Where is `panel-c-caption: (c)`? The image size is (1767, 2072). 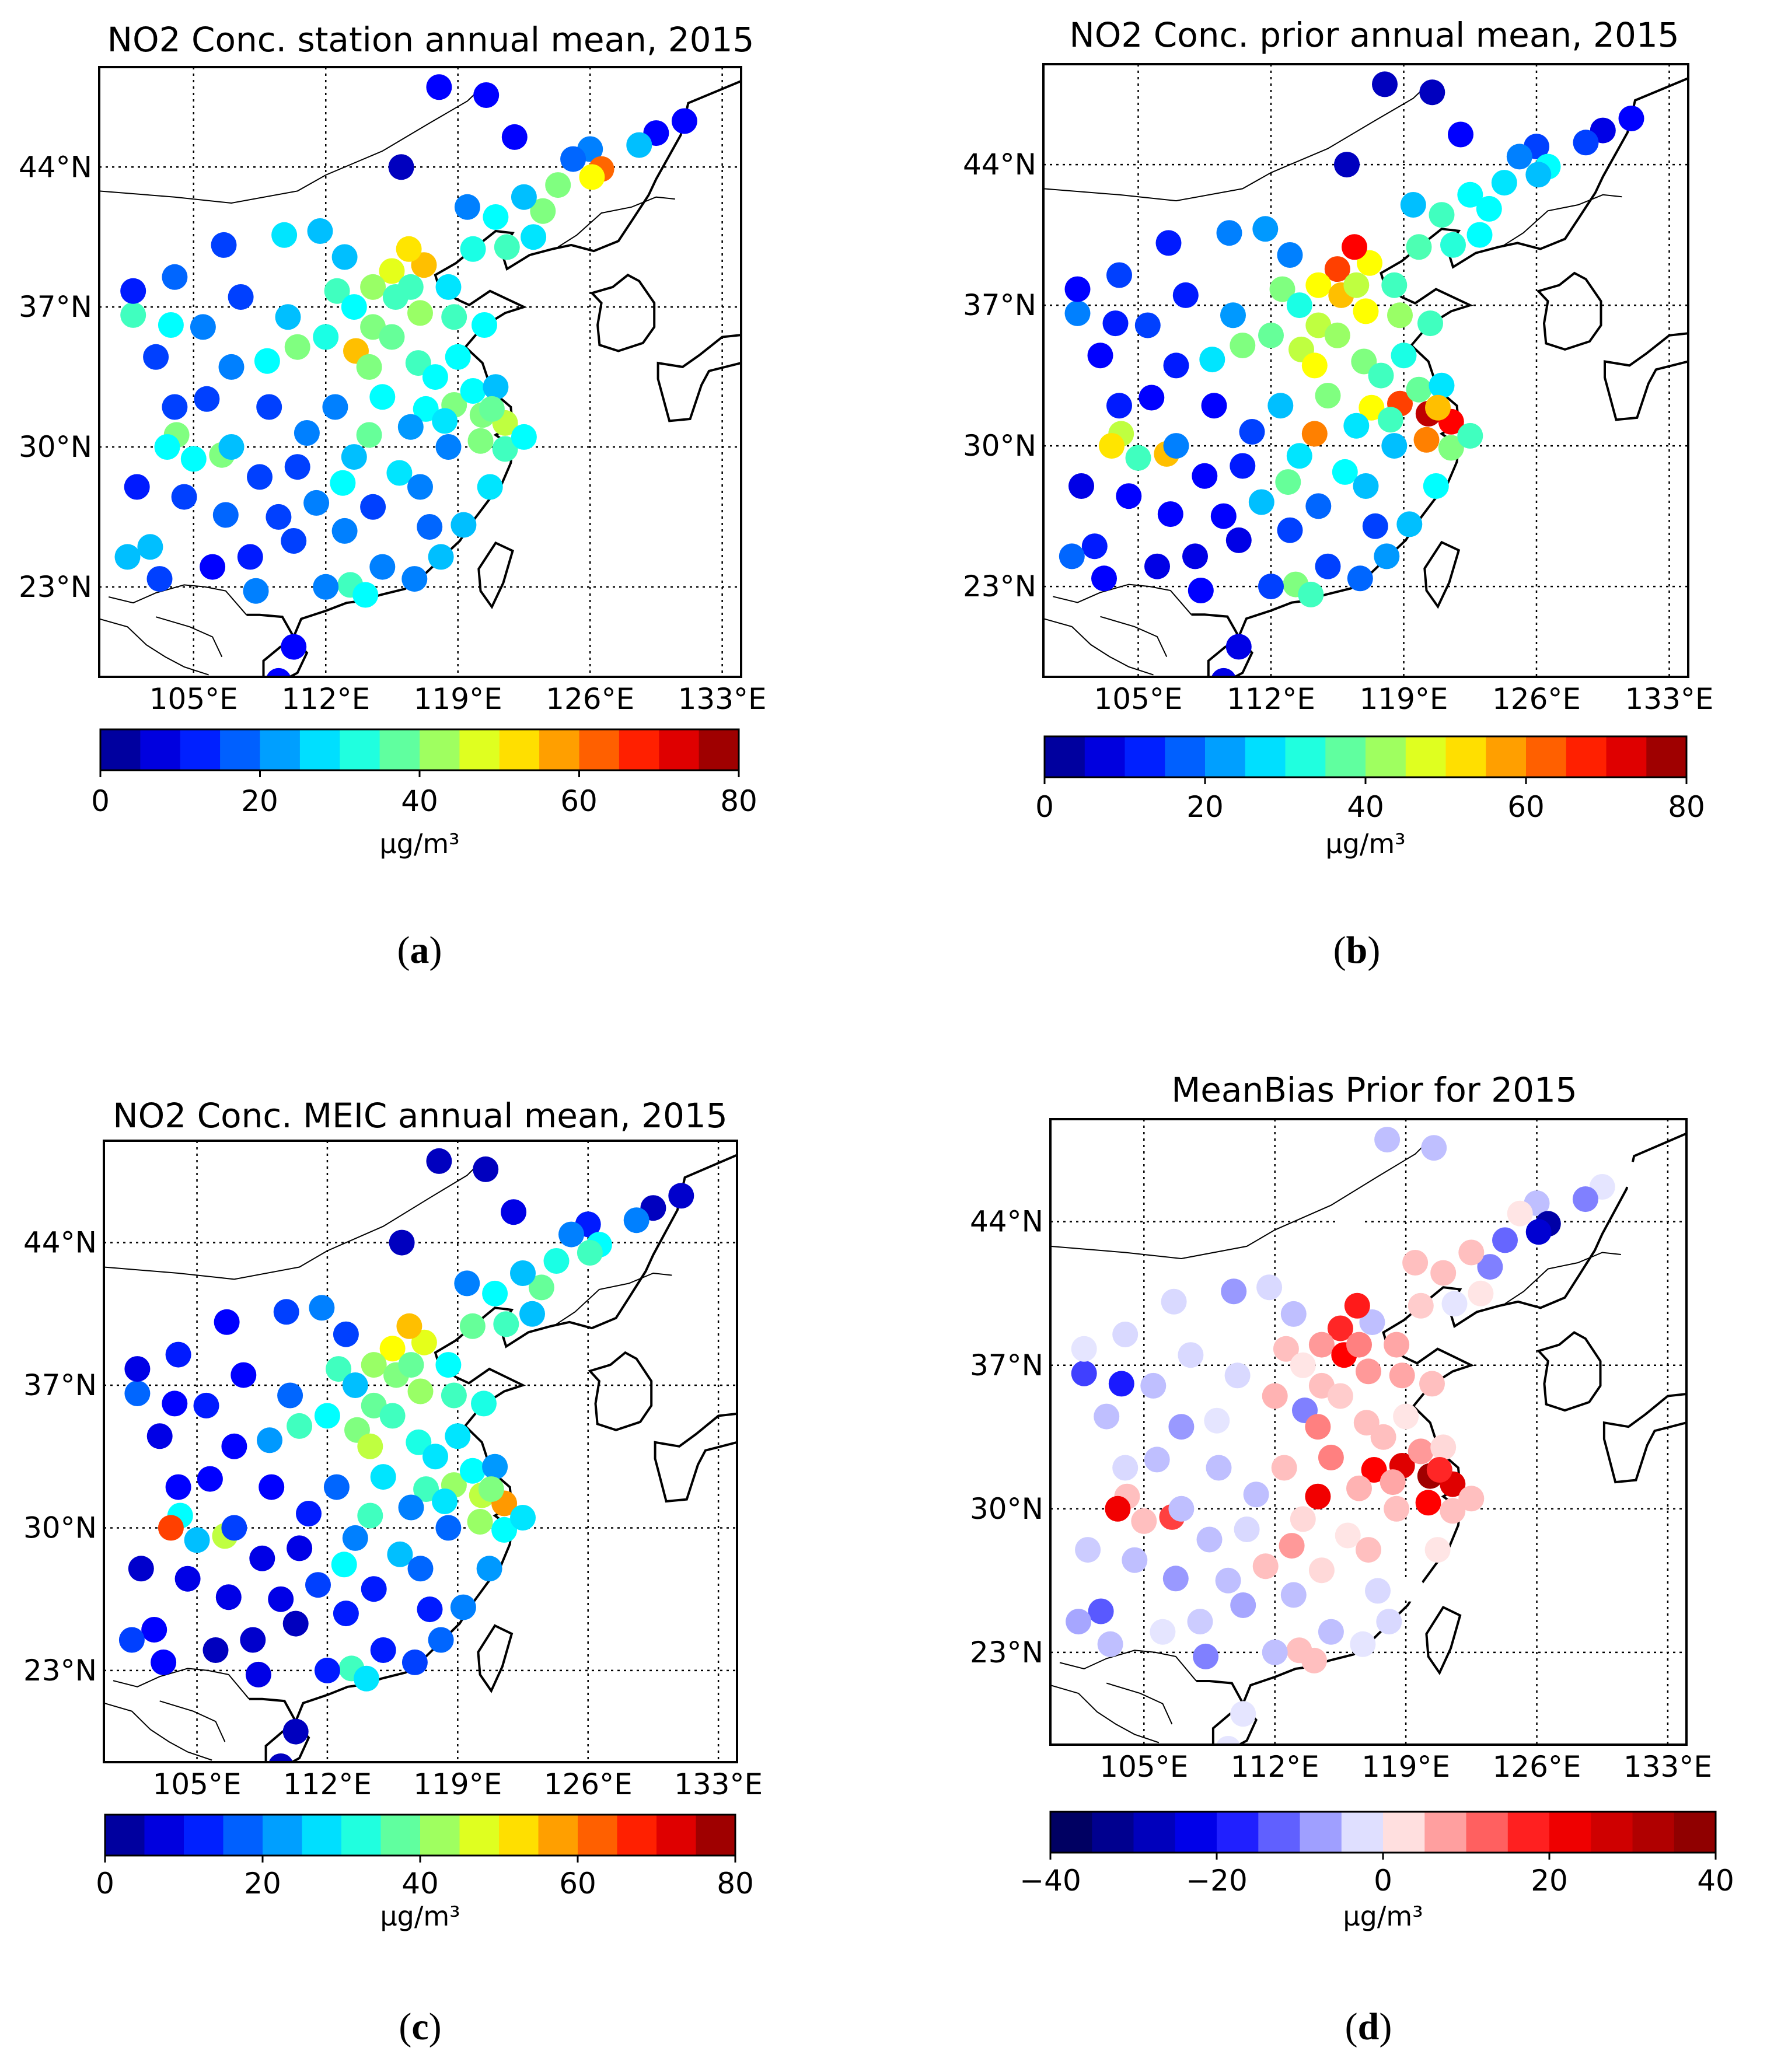
panel-c-caption: (c) is located at coordinates (420, 2026).